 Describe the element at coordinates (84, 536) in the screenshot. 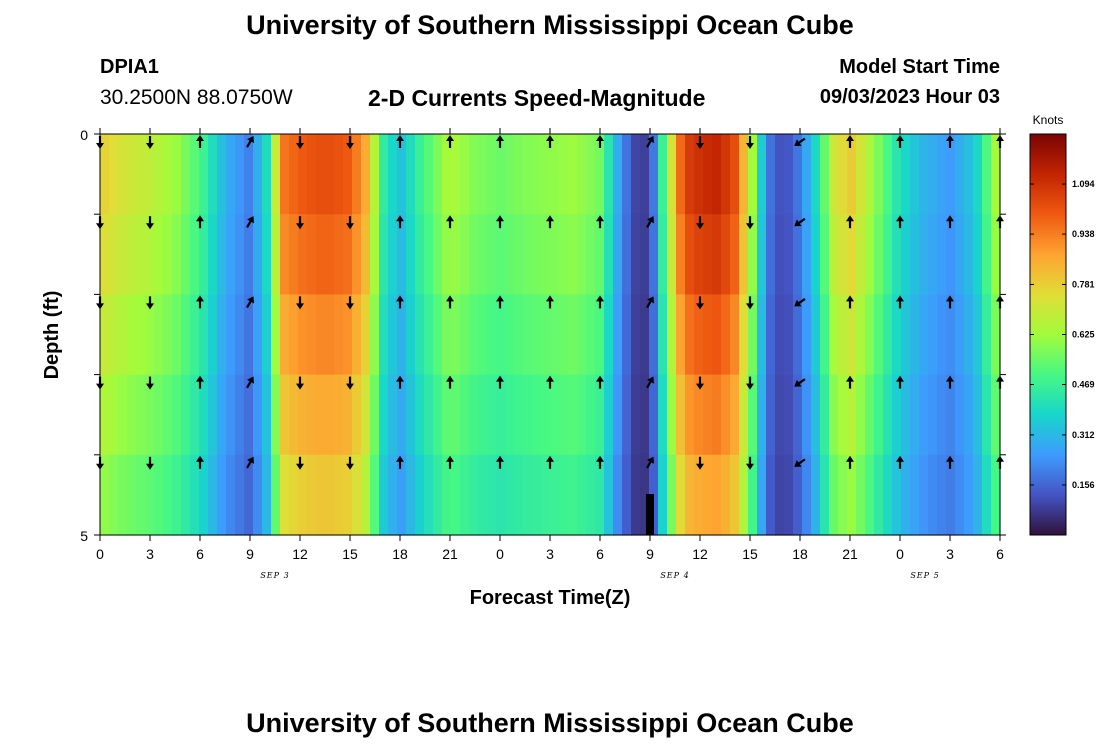

I see `y-tick-label: 5` at that location.